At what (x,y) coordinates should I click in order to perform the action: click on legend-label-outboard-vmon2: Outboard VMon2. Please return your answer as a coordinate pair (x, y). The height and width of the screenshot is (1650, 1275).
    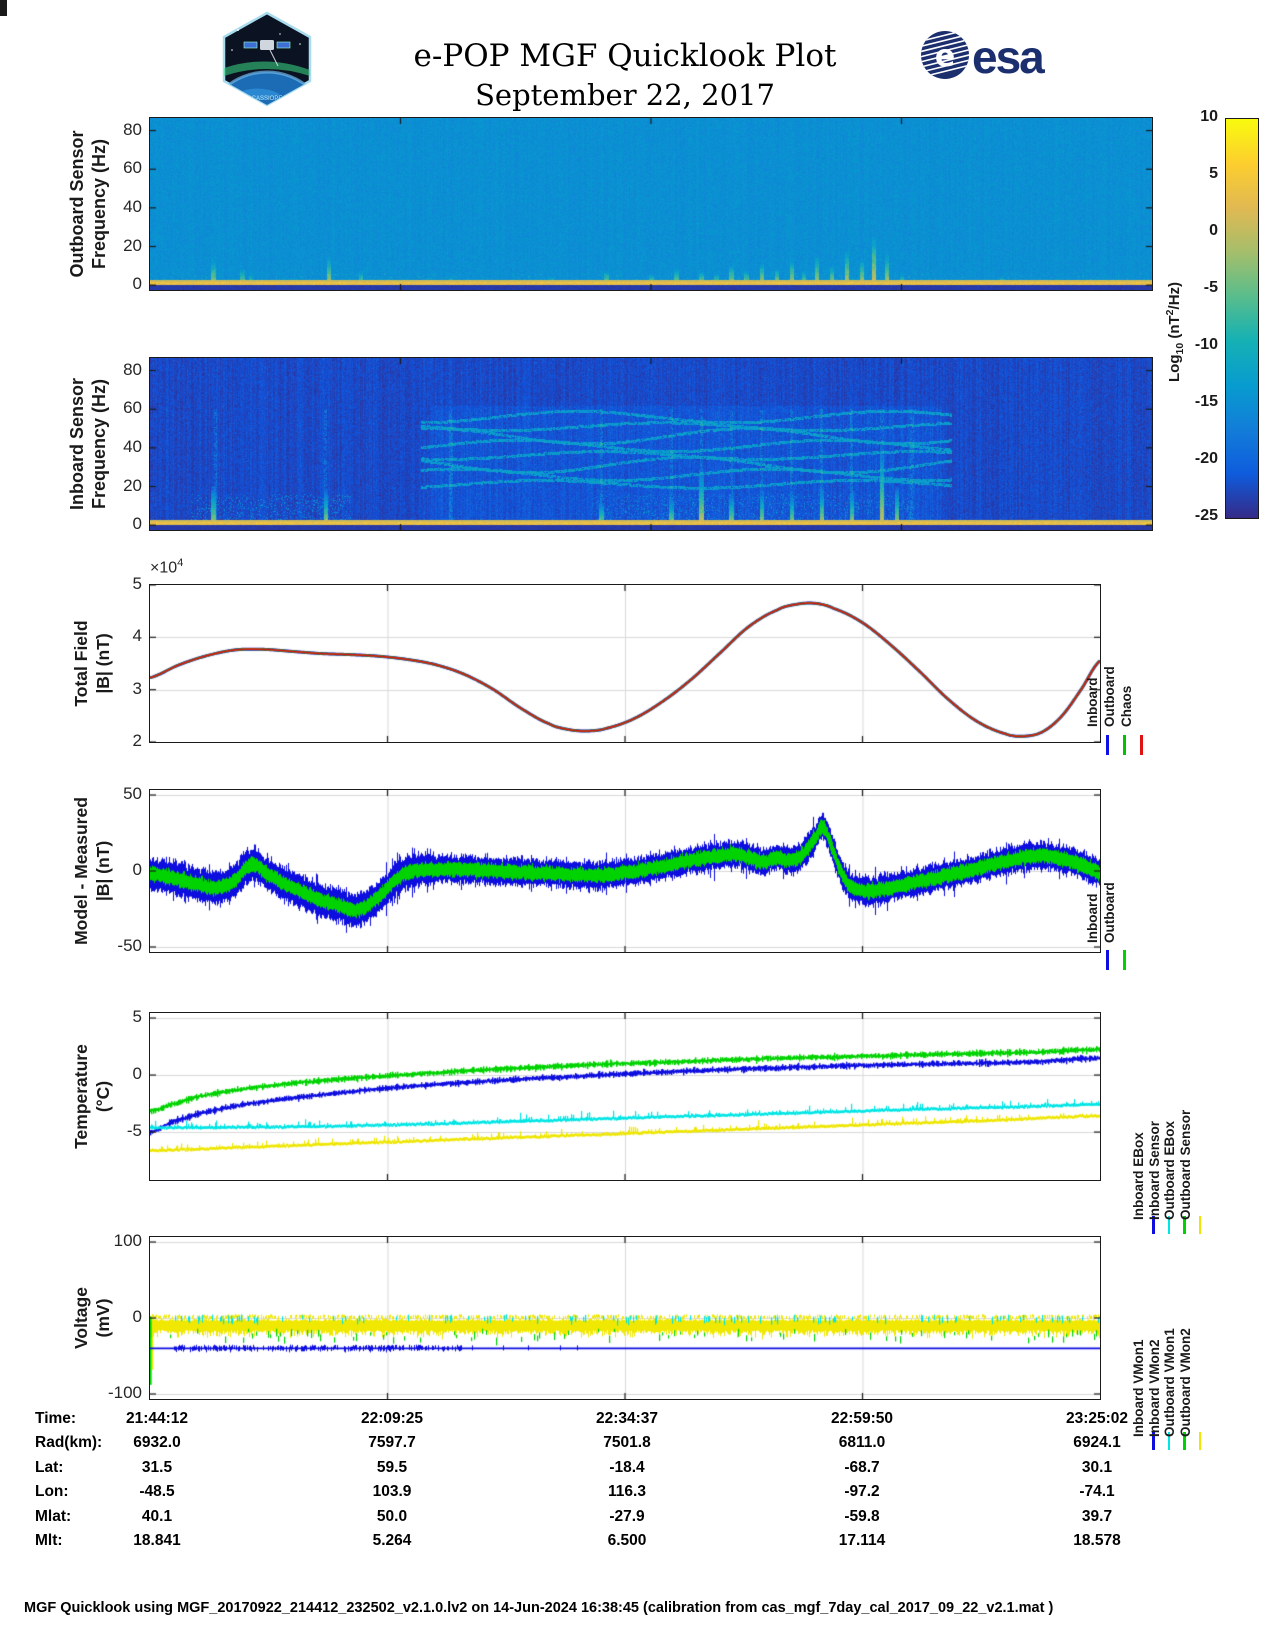
    Looking at the image, I should click on (1185, 1382).